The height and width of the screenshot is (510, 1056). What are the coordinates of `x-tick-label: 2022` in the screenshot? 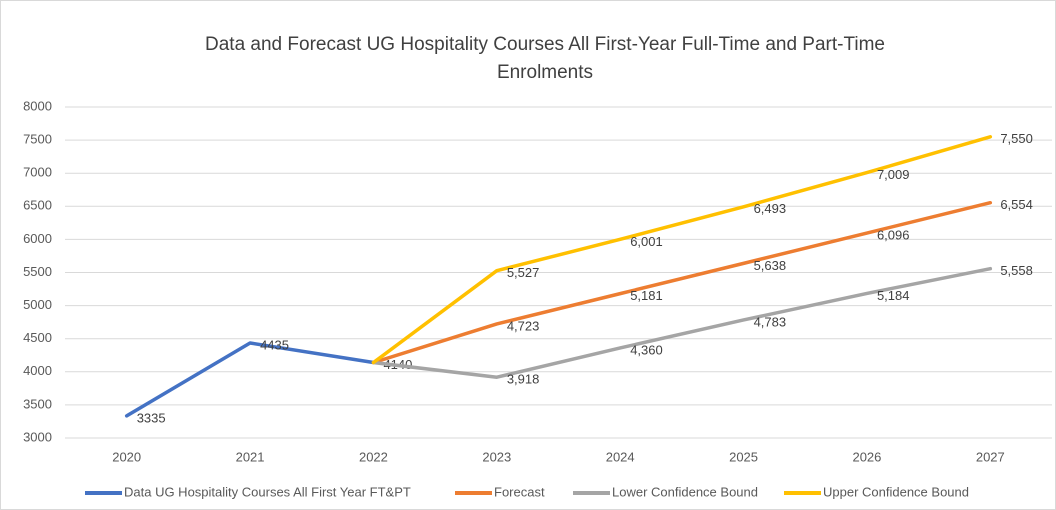 It's located at (373, 456).